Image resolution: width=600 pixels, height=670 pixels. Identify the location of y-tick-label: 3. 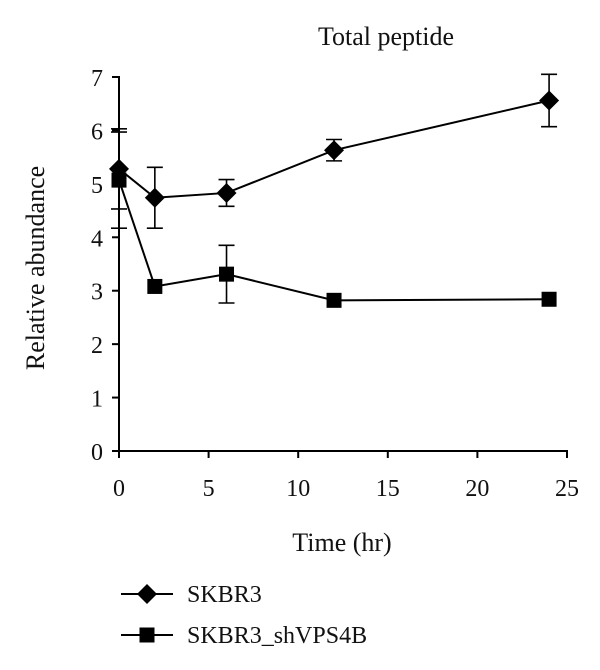
(97, 293).